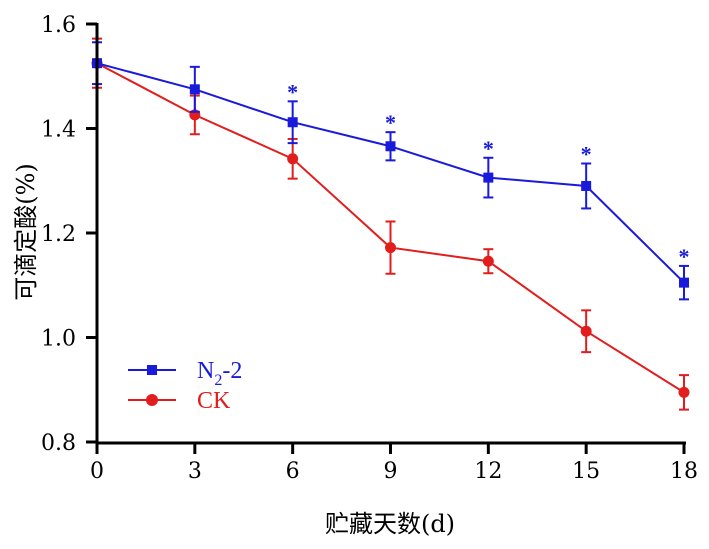  I want to click on y-tick-label: 1.4, so click(58, 130).